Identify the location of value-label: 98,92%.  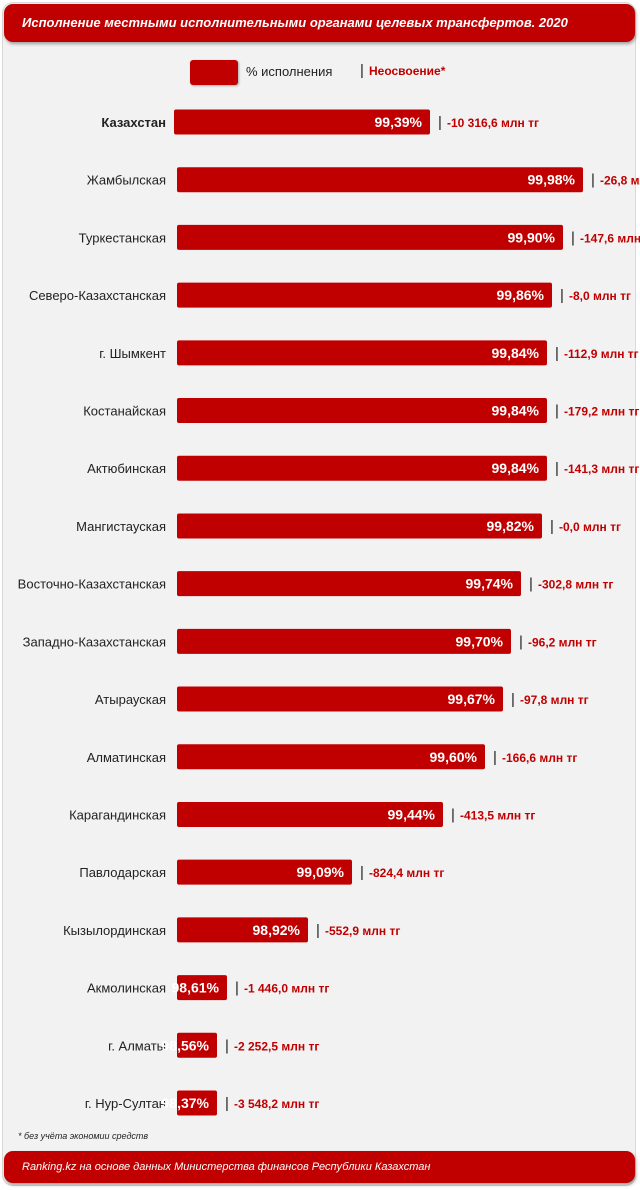
(277, 930).